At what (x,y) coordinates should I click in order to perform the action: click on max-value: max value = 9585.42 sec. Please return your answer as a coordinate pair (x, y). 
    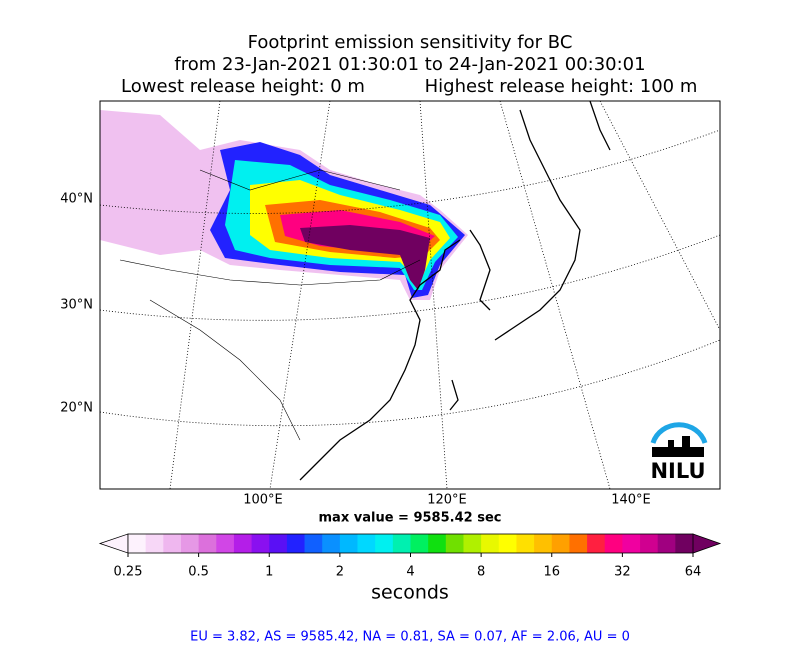
    Looking at the image, I should click on (410, 518).